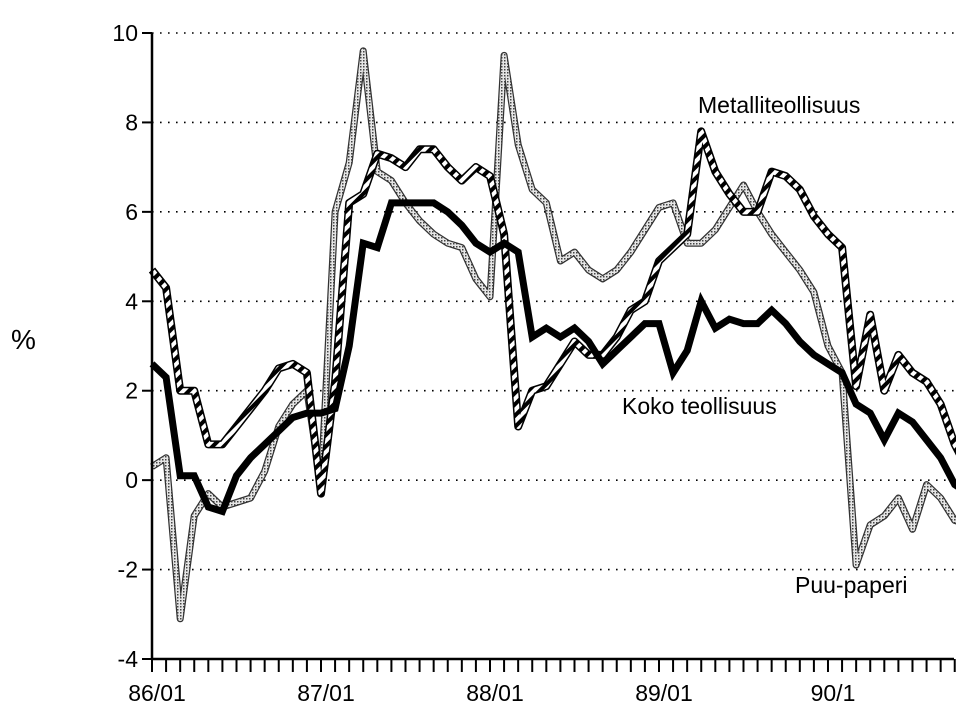 This screenshot has width=956, height=706. Describe the element at coordinates (128, 659) in the screenshot. I see `y-tick-label: -4` at that location.